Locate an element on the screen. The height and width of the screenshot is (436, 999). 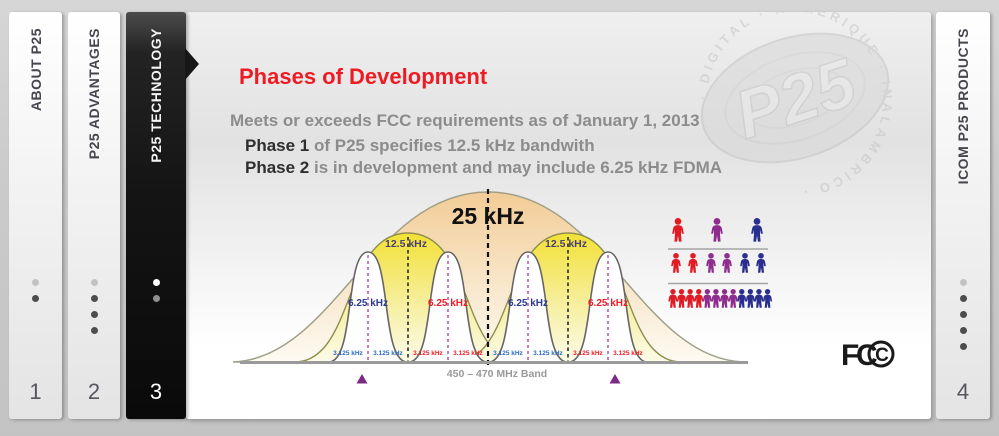
page-title: Phases of Development is located at coordinates (363, 76).